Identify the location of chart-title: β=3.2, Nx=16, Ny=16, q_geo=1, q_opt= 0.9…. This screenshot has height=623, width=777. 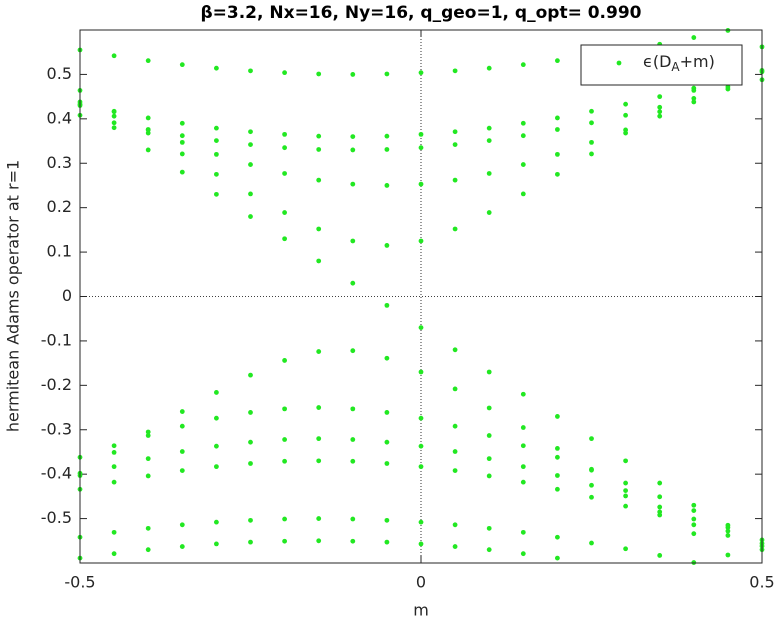
(420, 13).